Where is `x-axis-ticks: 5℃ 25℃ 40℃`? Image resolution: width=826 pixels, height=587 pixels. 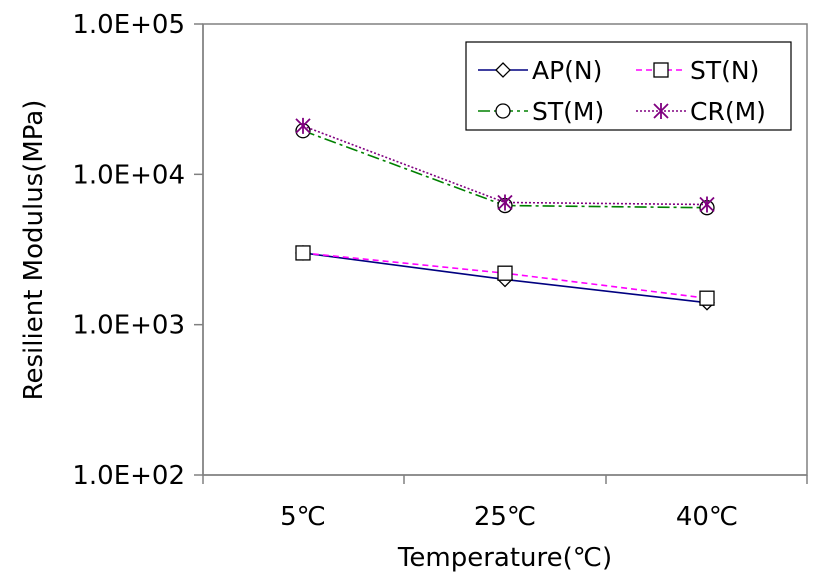 x-axis-ticks: 5℃ 25℃ 40℃ is located at coordinates (505, 503).